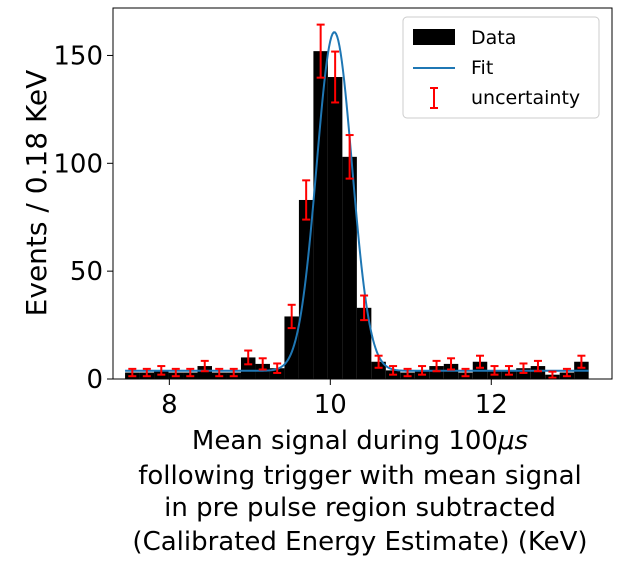 The height and width of the screenshot is (567, 638). I want to click on x-tick-label: 10, so click(330, 405).